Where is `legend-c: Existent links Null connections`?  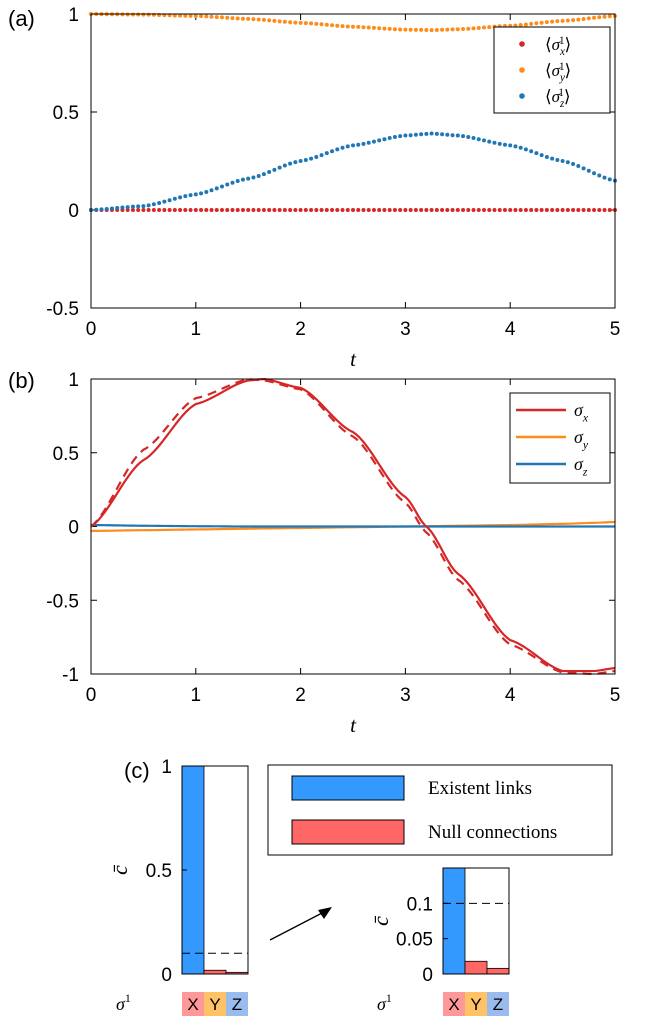 legend-c: Existent links Null connections is located at coordinates (440, 810).